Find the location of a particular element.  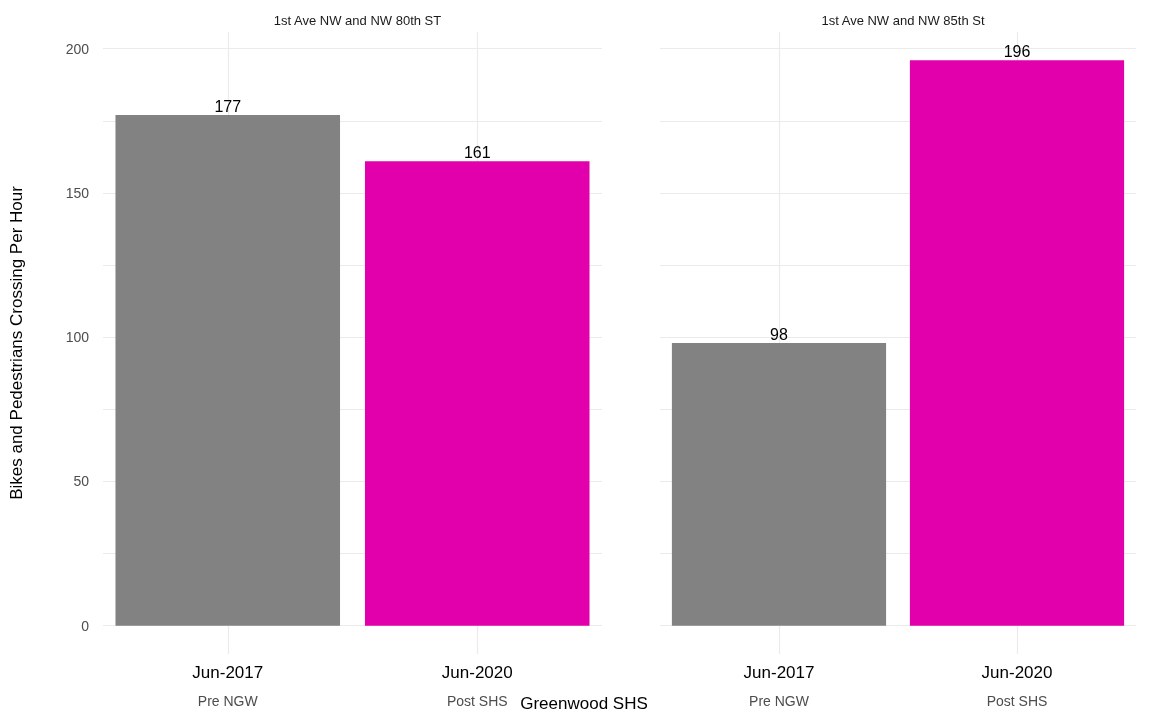

y-tick-label: 200 is located at coordinates (77, 48).